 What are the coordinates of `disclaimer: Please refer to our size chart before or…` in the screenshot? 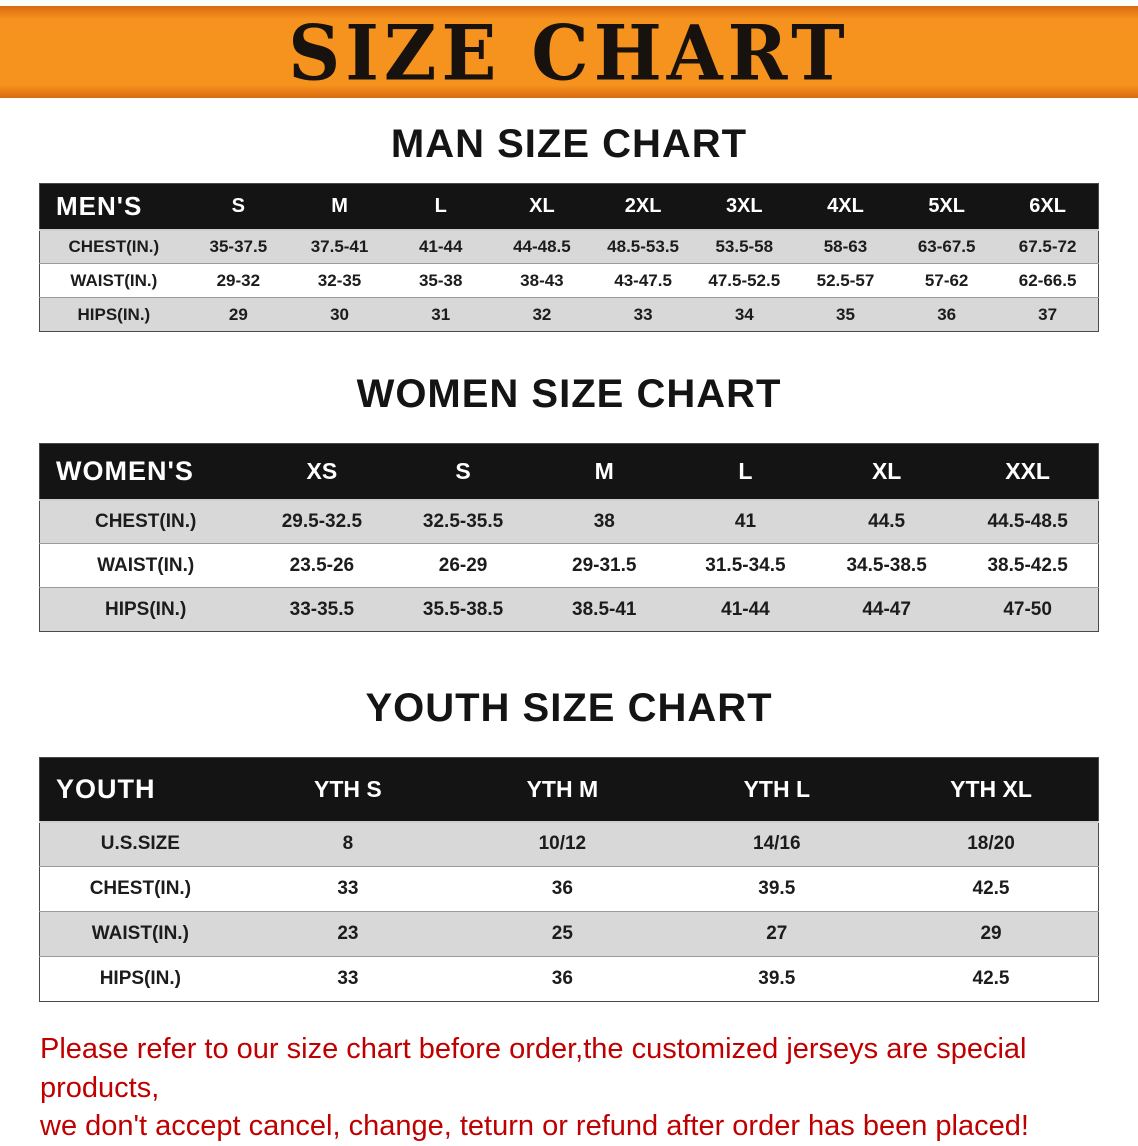 It's located at (570, 1088).